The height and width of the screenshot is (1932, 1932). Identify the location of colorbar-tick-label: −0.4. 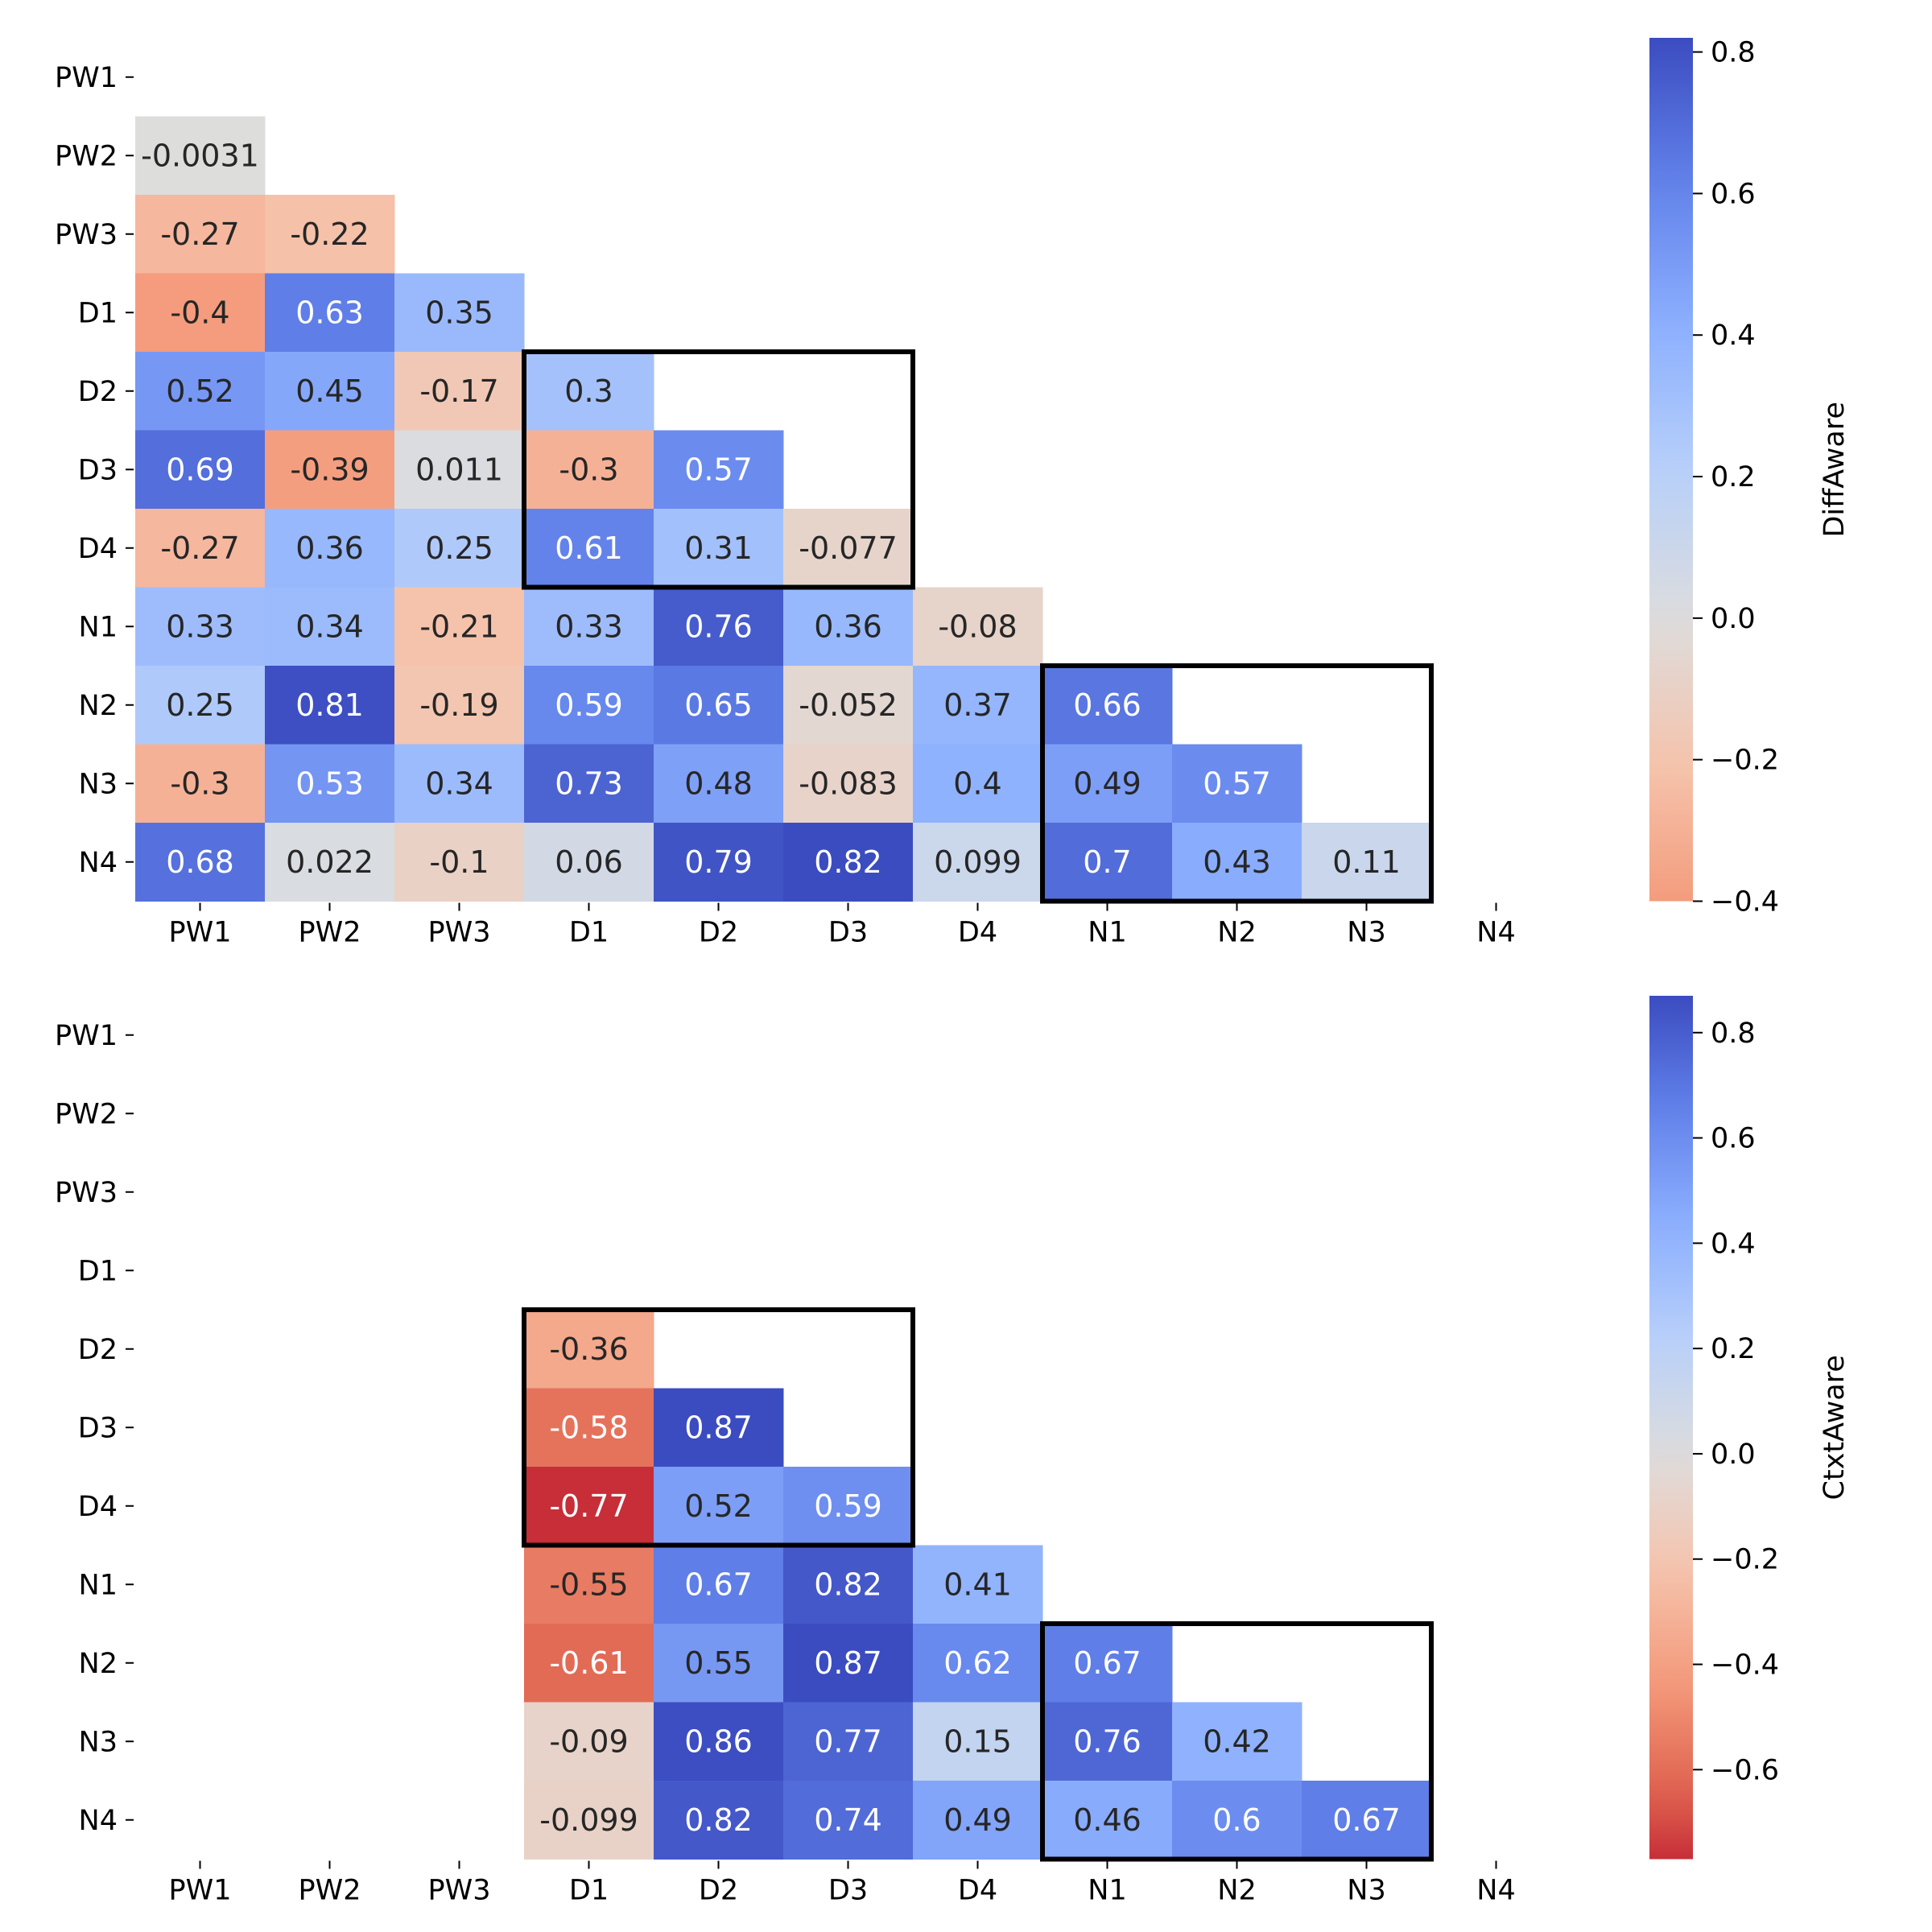
(1745, 1665).